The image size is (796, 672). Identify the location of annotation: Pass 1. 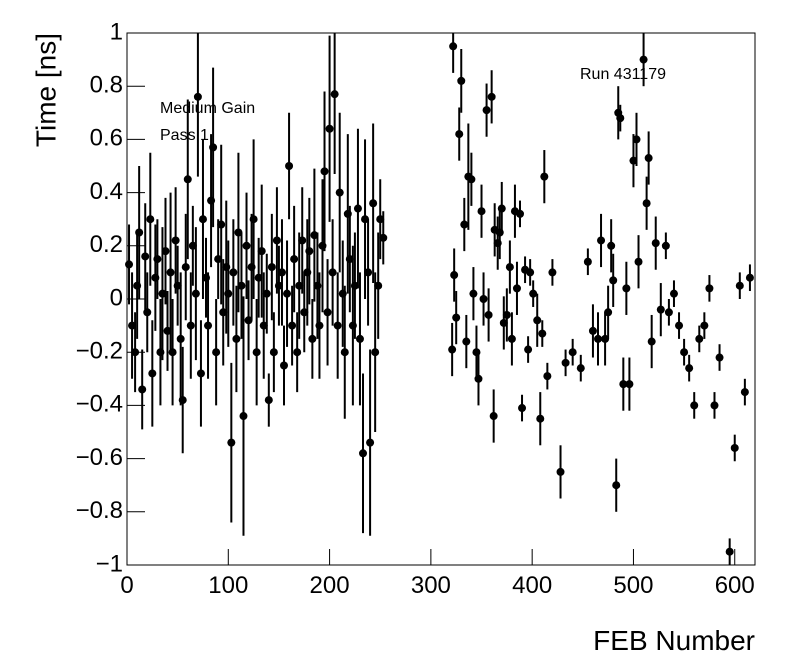
(184, 135).